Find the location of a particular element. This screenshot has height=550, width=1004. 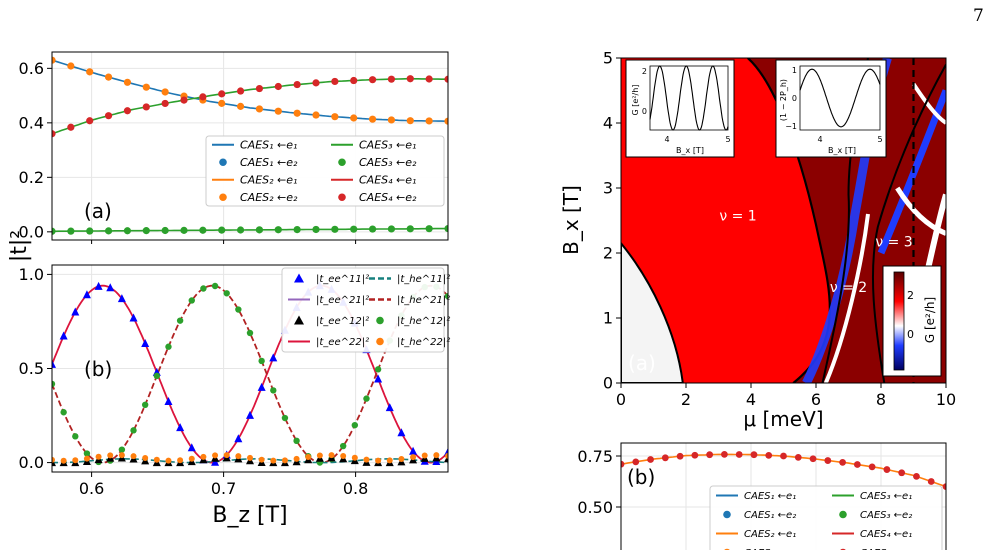

y-tick-label: 0.2 is located at coordinates (31, 177).